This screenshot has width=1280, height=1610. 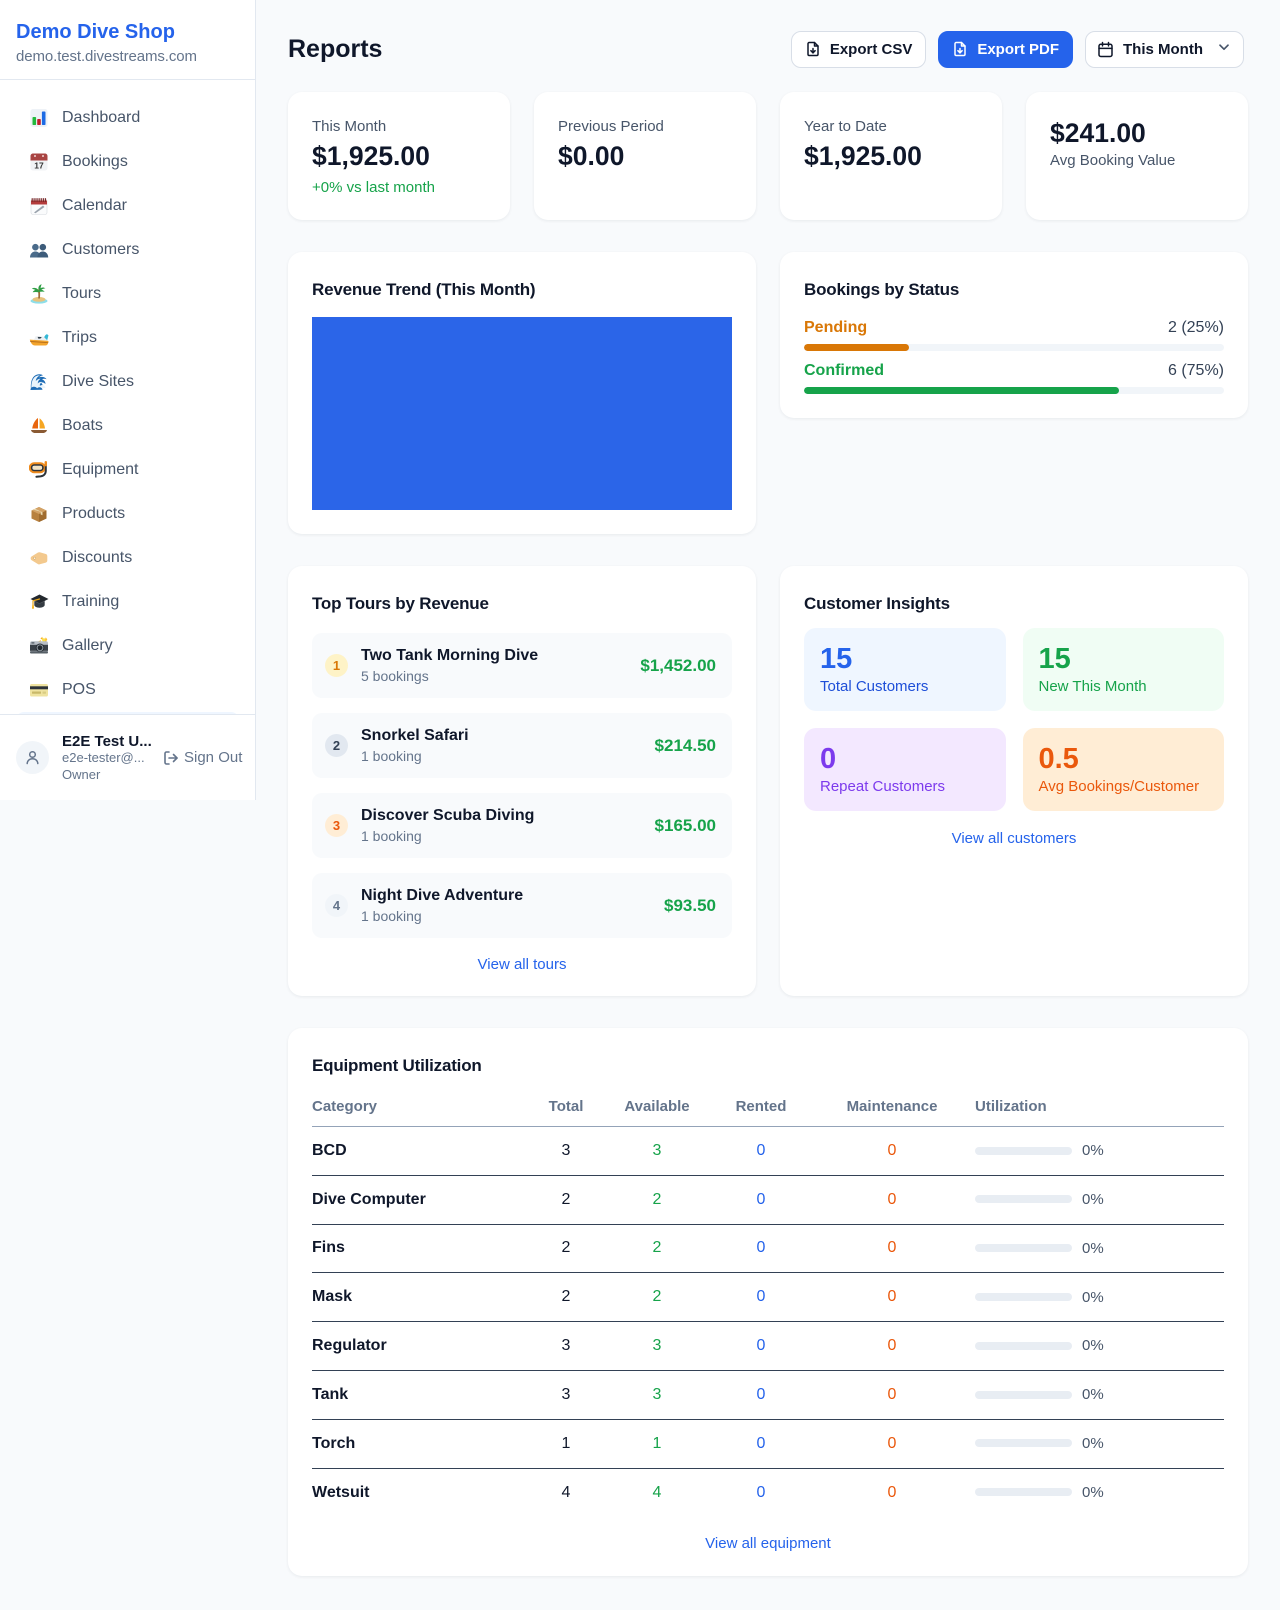 I want to click on svg-text: 17, so click(x=39, y=166).